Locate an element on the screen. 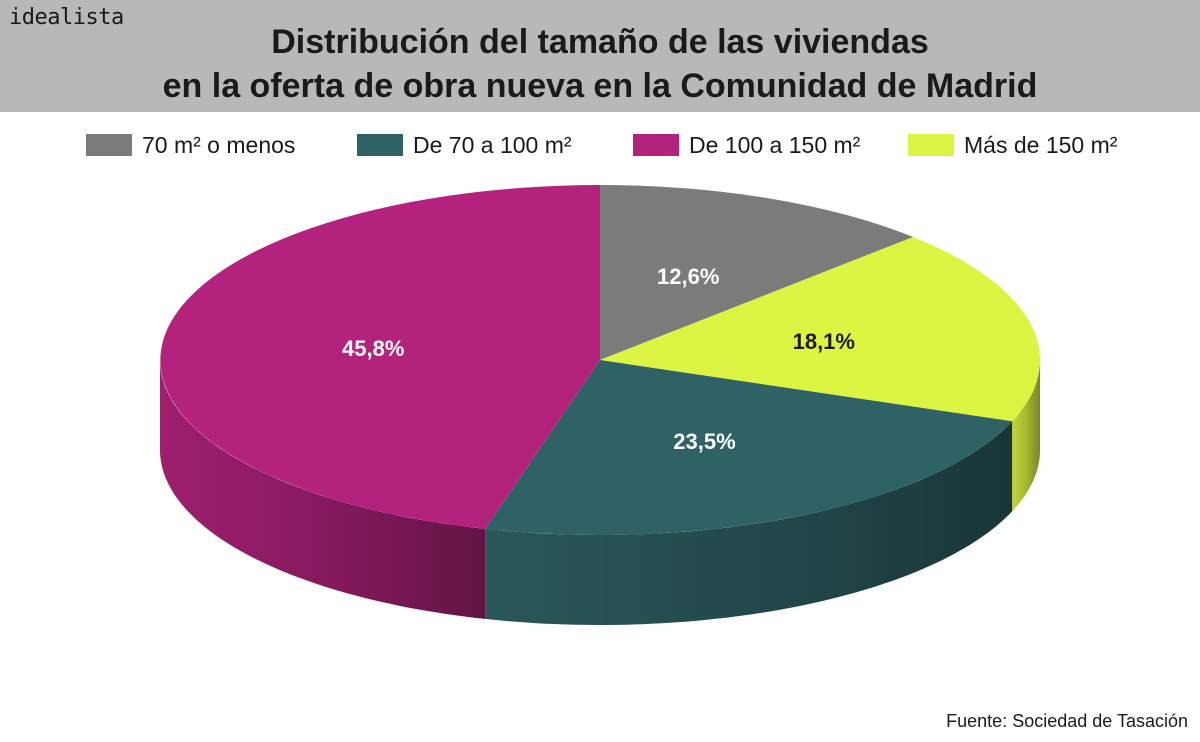  pie-data-labels: 12,6% 18,1% 23,5% 45,8% is located at coordinates (598, 359).